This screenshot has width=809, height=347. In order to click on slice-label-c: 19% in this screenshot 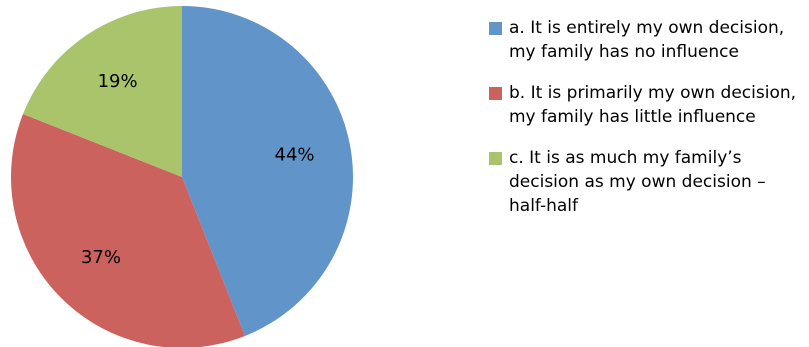, I will do `click(118, 81)`.